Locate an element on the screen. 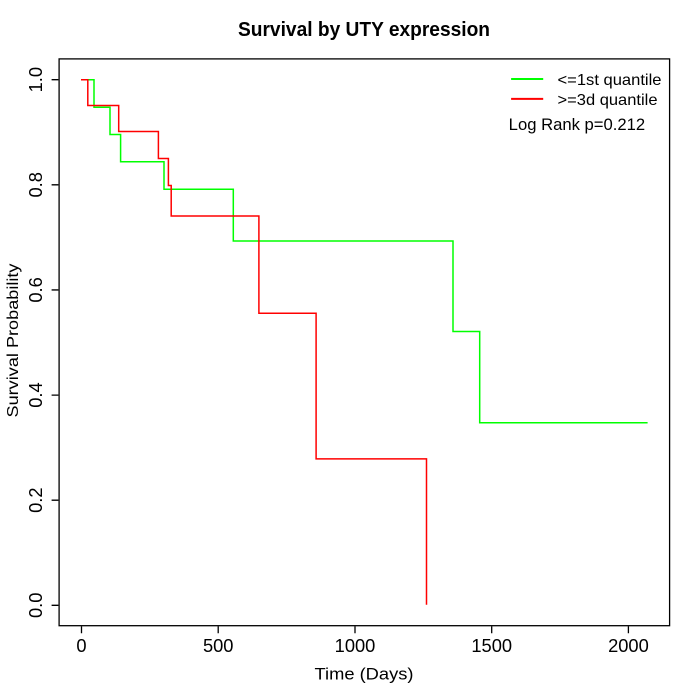 This screenshot has height=700, width=700. svg-text: 1500 is located at coordinates (491, 645).